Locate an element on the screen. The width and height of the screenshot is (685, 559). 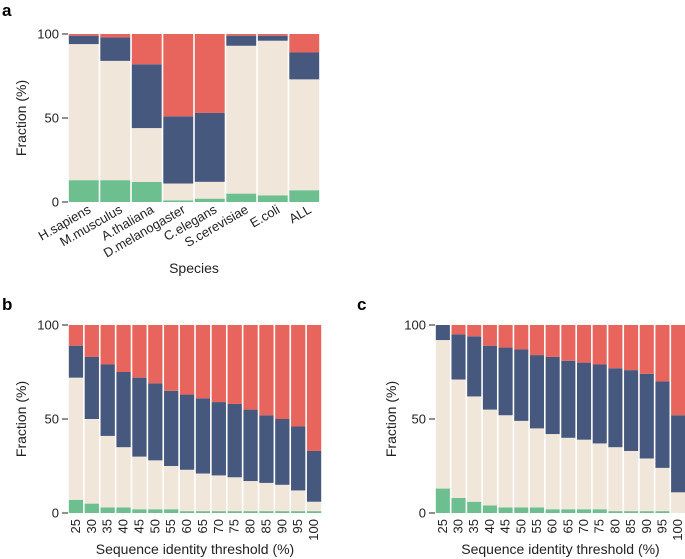
bar-b-60-green is located at coordinates (187, 512).